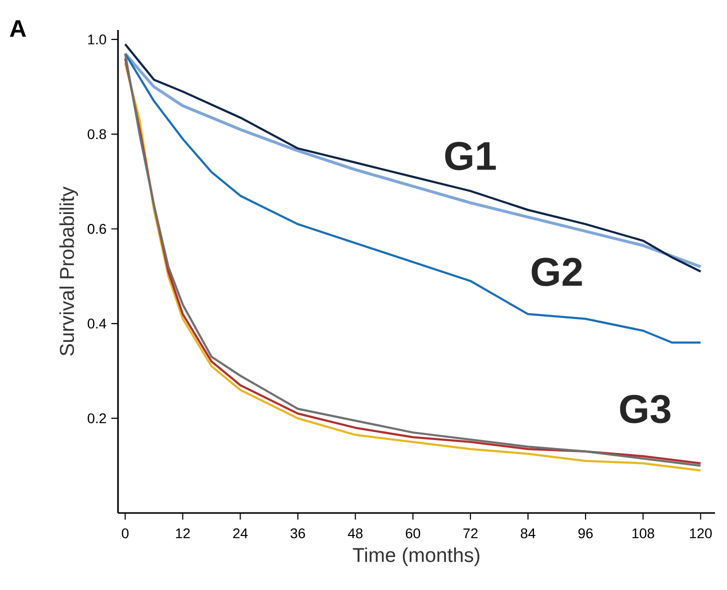 This screenshot has height=590, width=727. I want to click on x-tick-label: 108, so click(643, 533).